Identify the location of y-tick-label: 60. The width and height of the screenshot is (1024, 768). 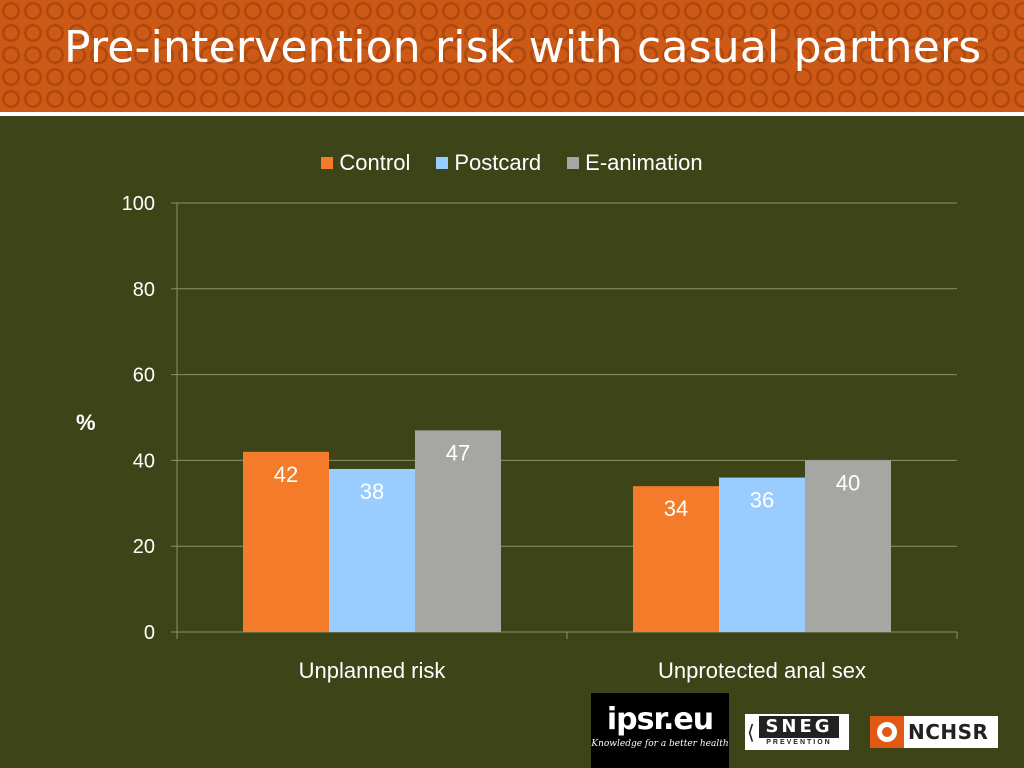
(144, 376).